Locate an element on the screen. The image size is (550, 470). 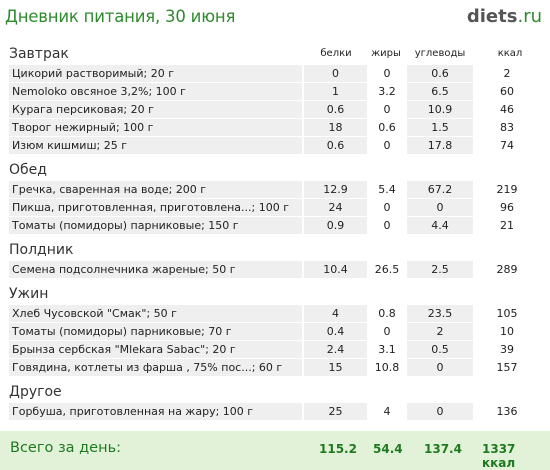
food-name: Гречка, сваренная на воде; 200 г is located at coordinates (155, 189).